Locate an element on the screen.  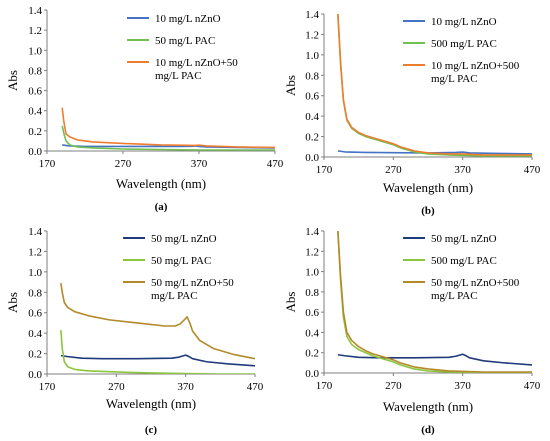
legend-label: 50 mg/L nZnO+50 mg/L PAC is located at coordinates (192, 289).